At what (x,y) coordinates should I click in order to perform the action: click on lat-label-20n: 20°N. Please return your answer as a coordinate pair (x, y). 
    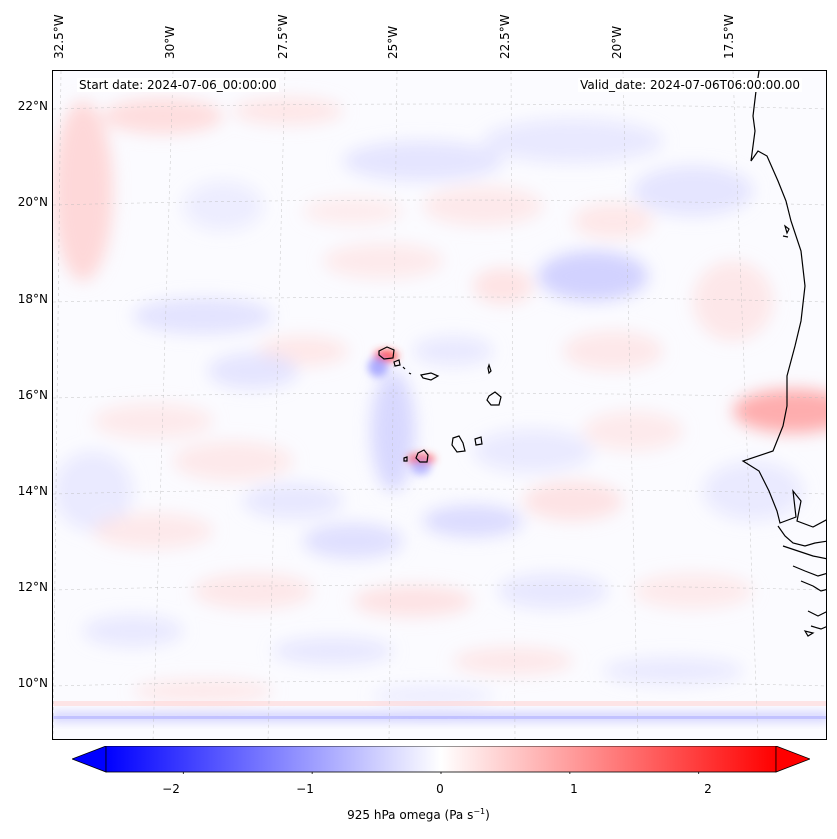
    Looking at the image, I should click on (32, 202).